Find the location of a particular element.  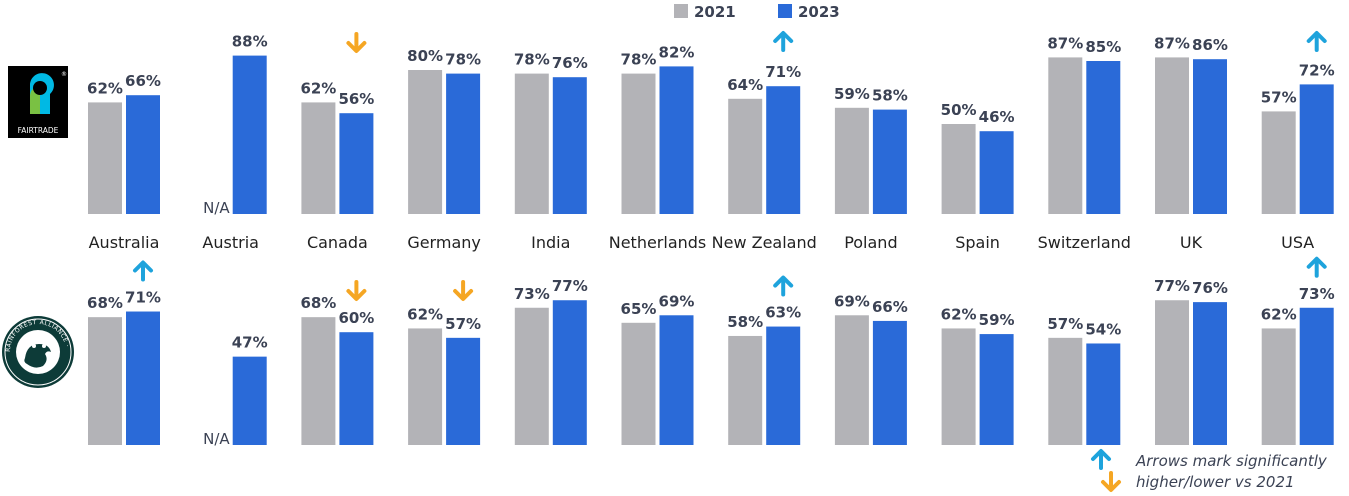

label-2021-australia: 68% is located at coordinates (105, 303).